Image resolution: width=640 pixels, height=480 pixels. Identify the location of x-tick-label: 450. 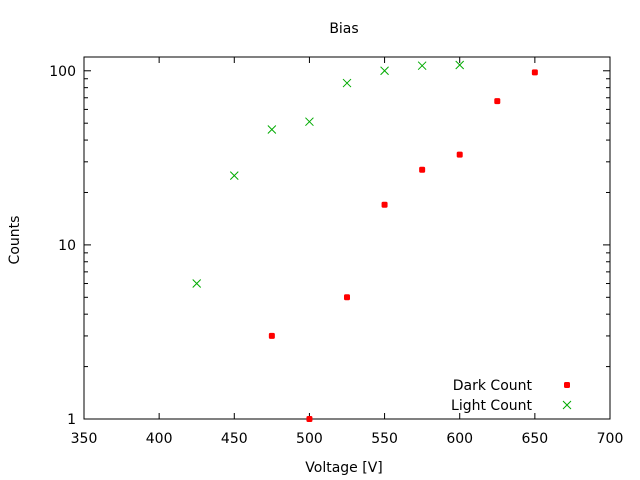
(234, 439).